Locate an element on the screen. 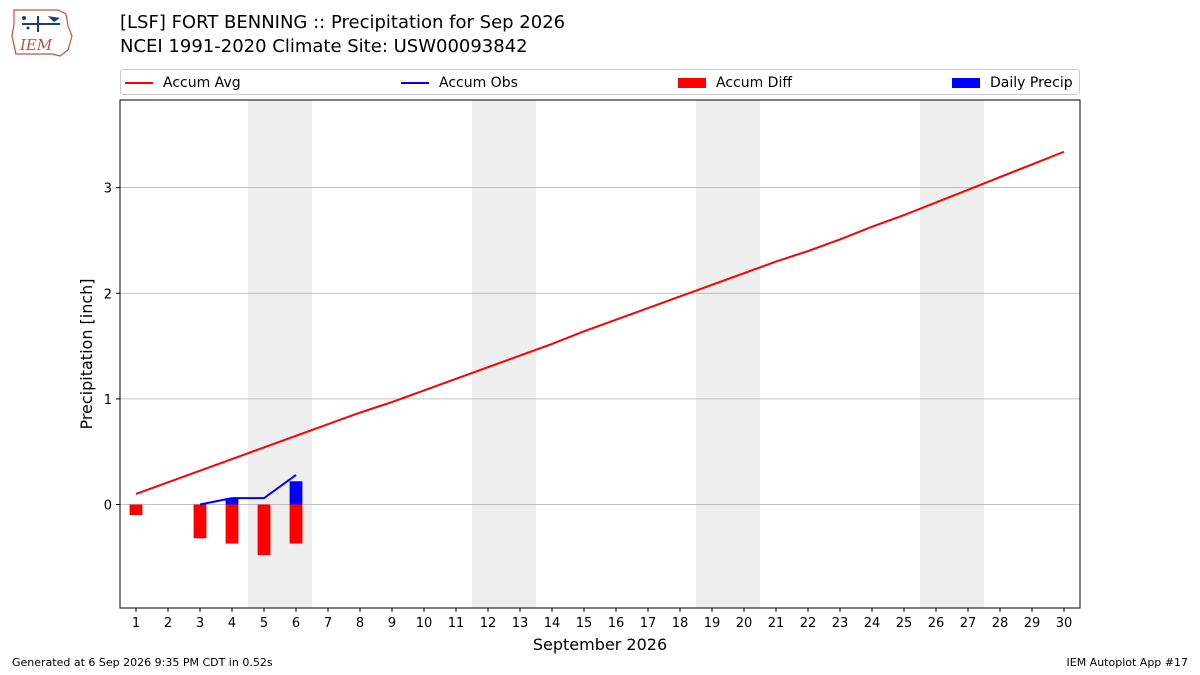 The height and width of the screenshot is (675, 1200). legend-swatch-daily-precip is located at coordinates (966, 83).